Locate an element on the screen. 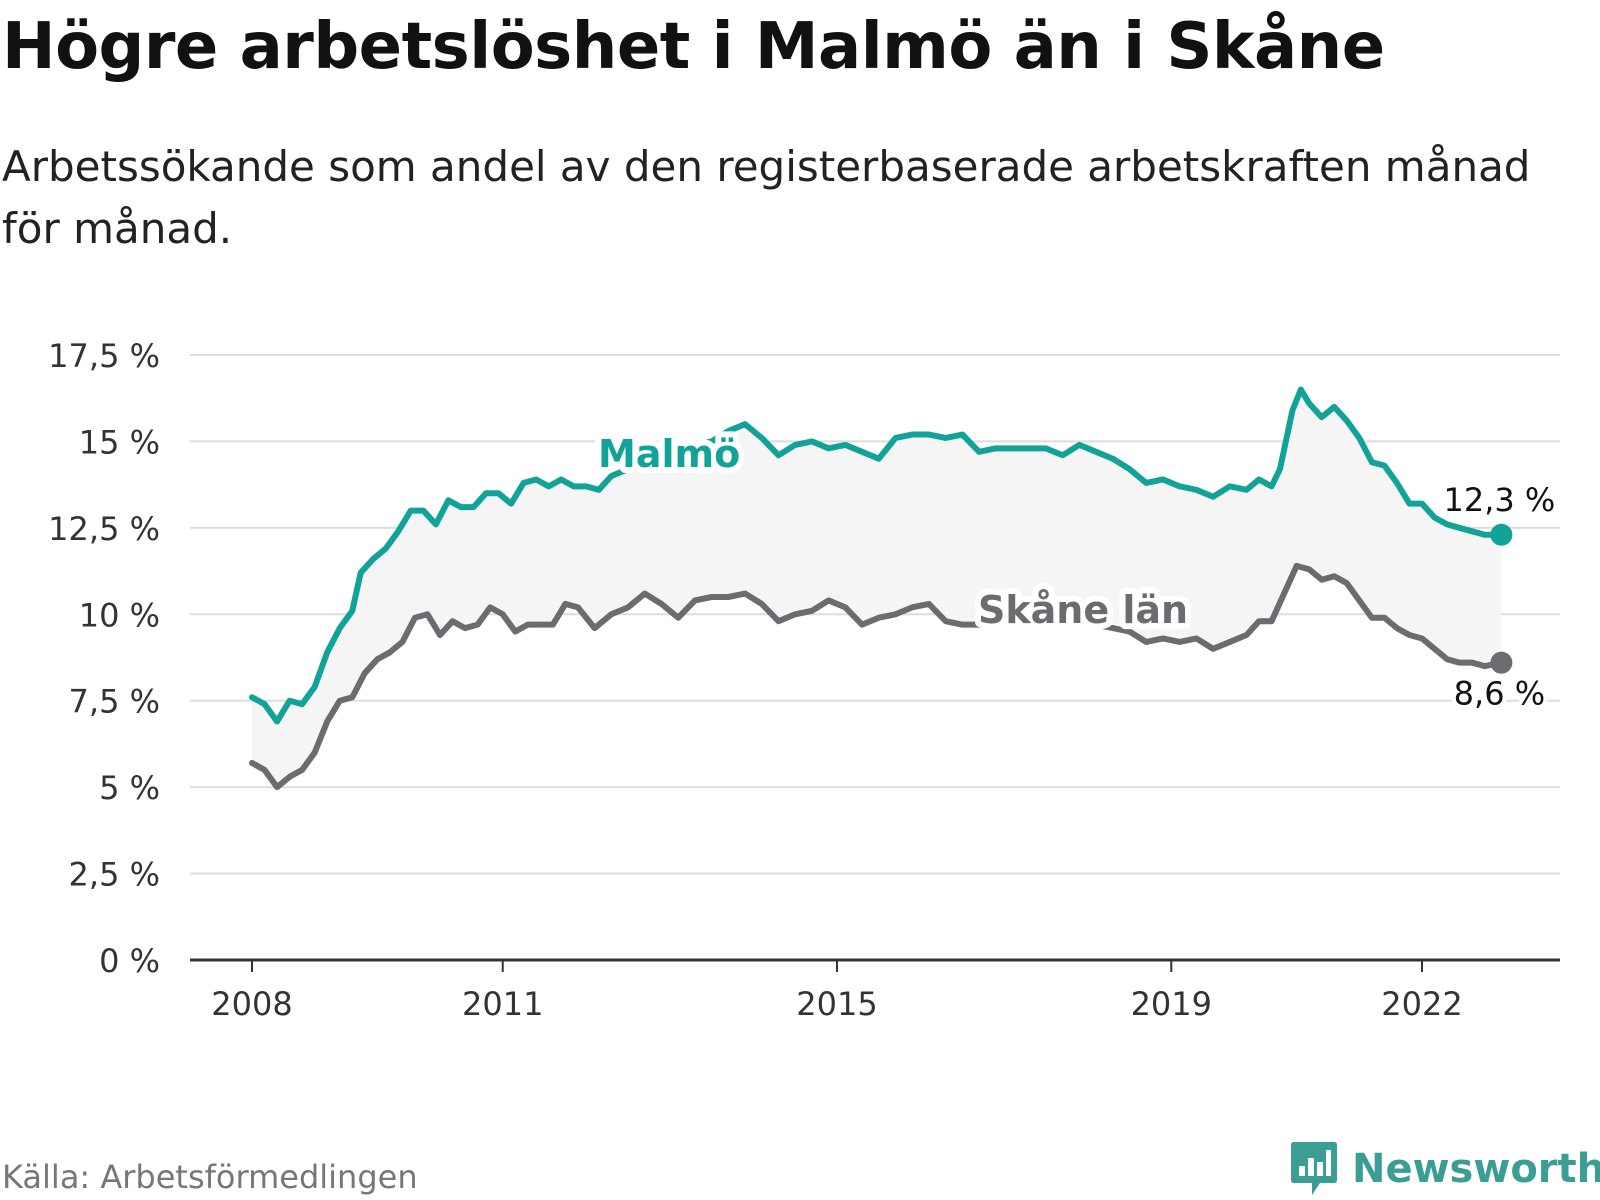  x-tick-label: 2015 is located at coordinates (836, 1004).